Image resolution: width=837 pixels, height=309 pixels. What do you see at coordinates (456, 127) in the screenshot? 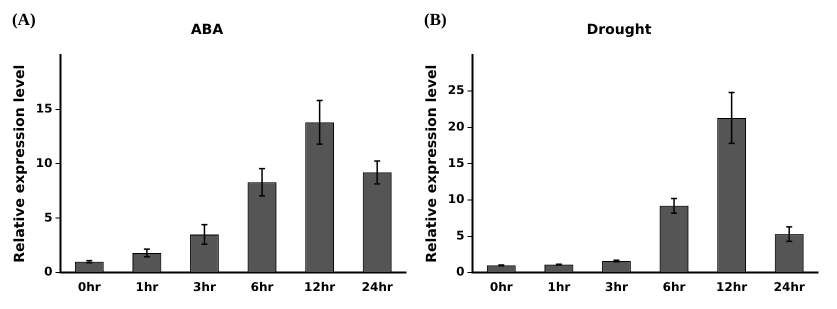
I see `y-tick-label: 20` at bounding box center [456, 127].